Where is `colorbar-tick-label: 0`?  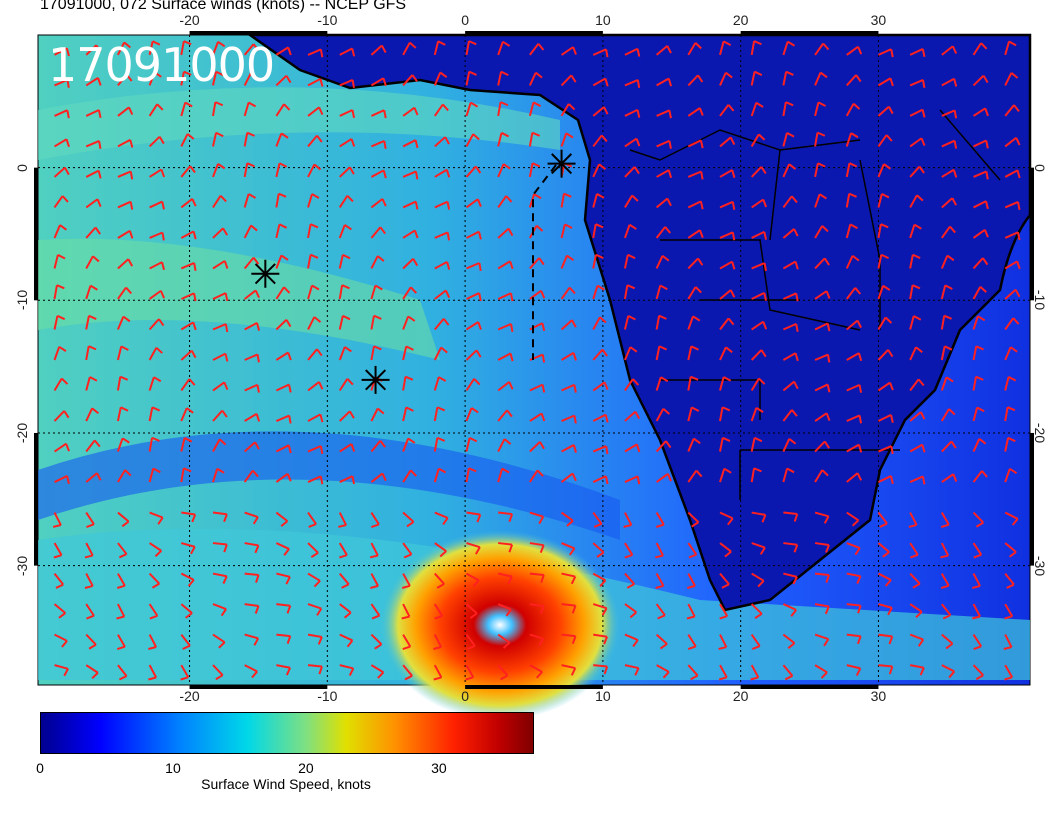
colorbar-tick-label: 0 is located at coordinates (40, 768).